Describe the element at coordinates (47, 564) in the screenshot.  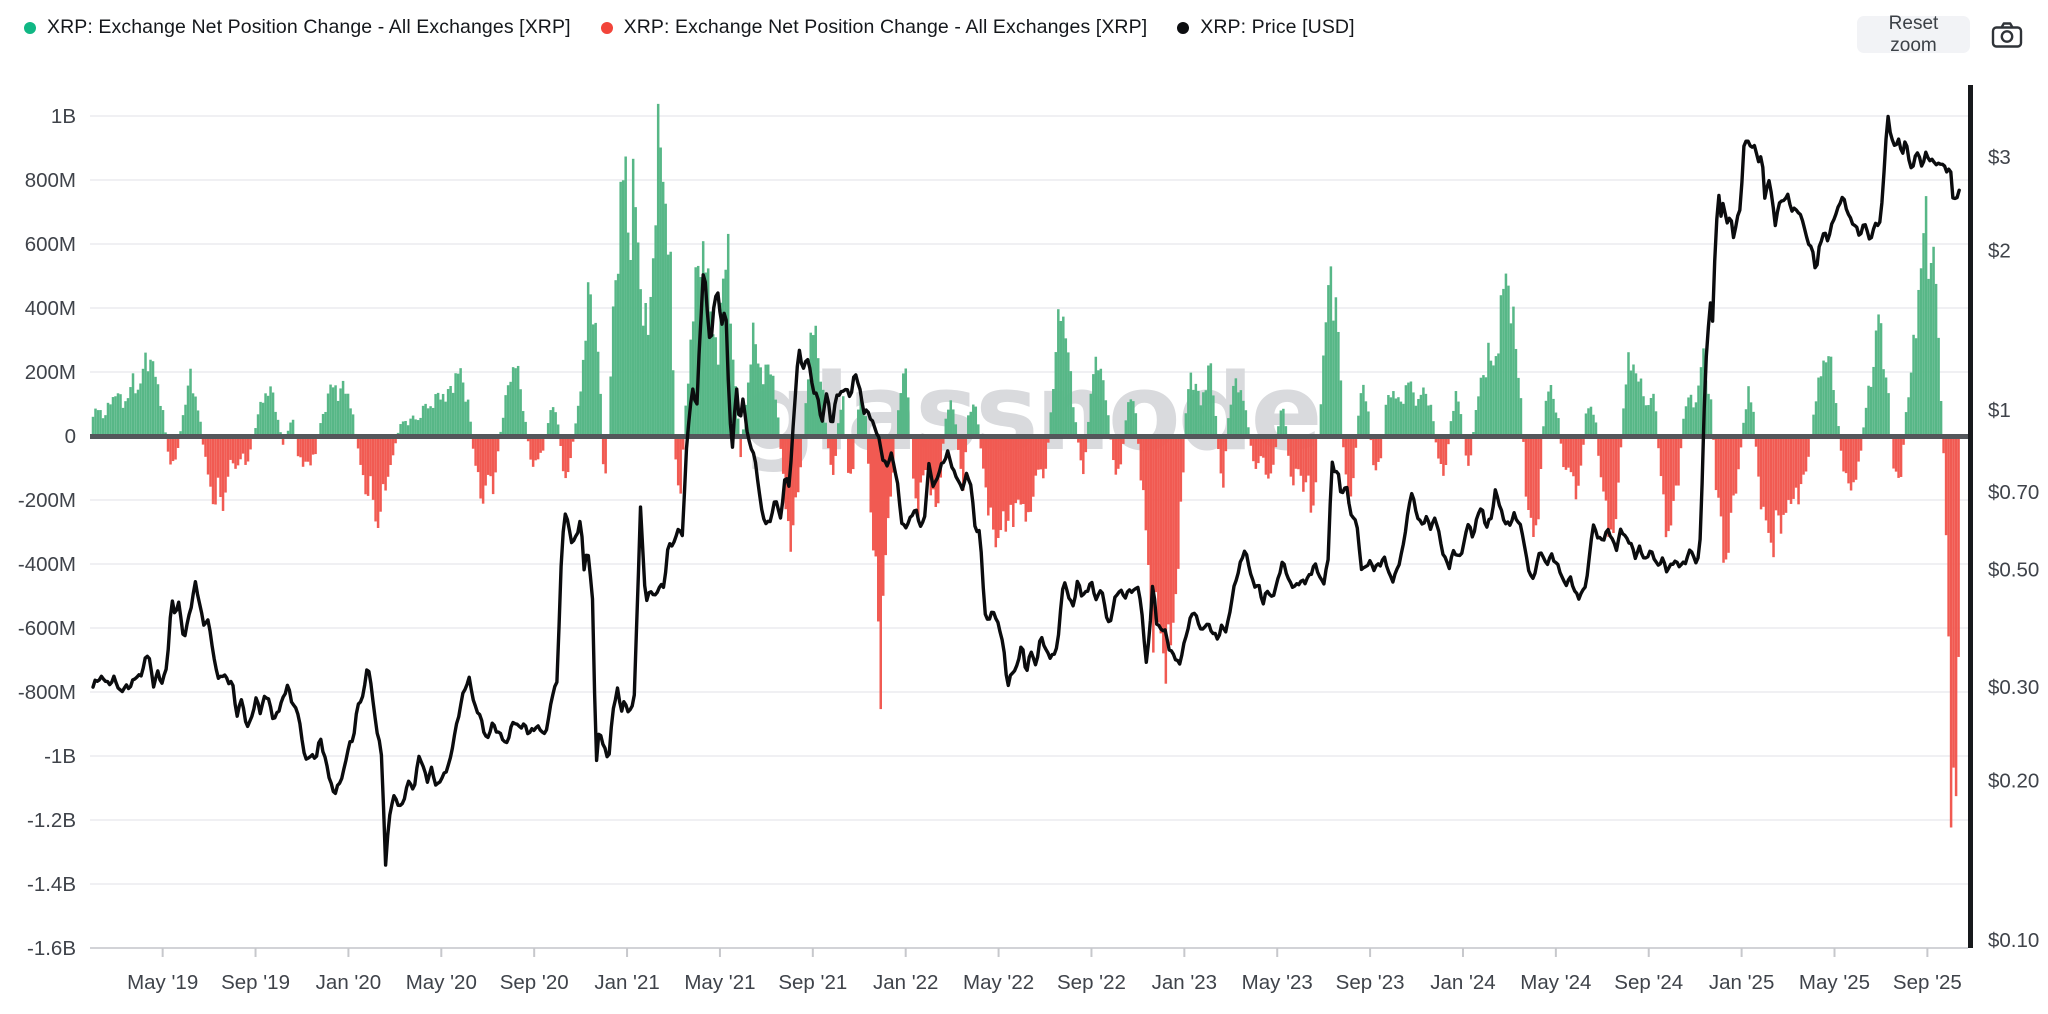
I see `y-axis-left-tick-label: -400M` at that location.